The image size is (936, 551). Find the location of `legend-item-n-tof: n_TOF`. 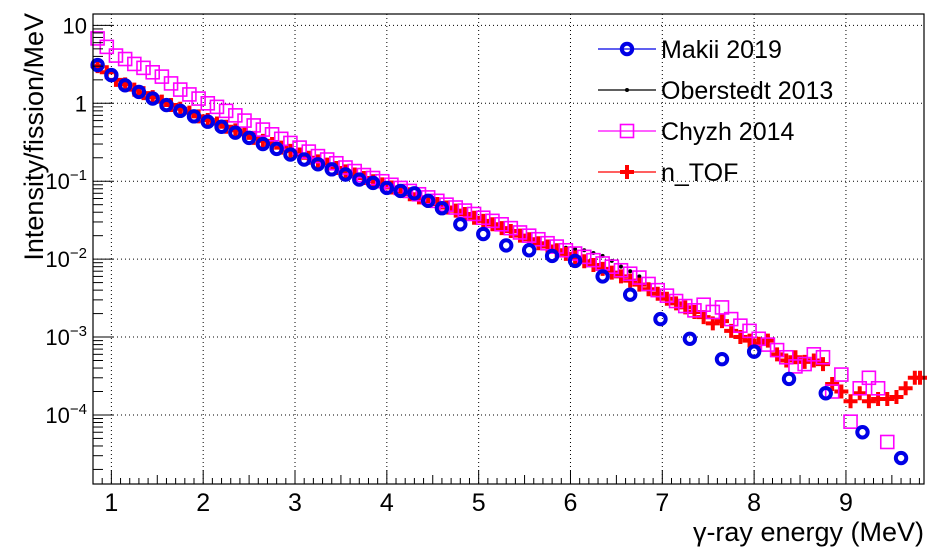

legend-item-n-tof: n_TOF is located at coordinates (668, 173).